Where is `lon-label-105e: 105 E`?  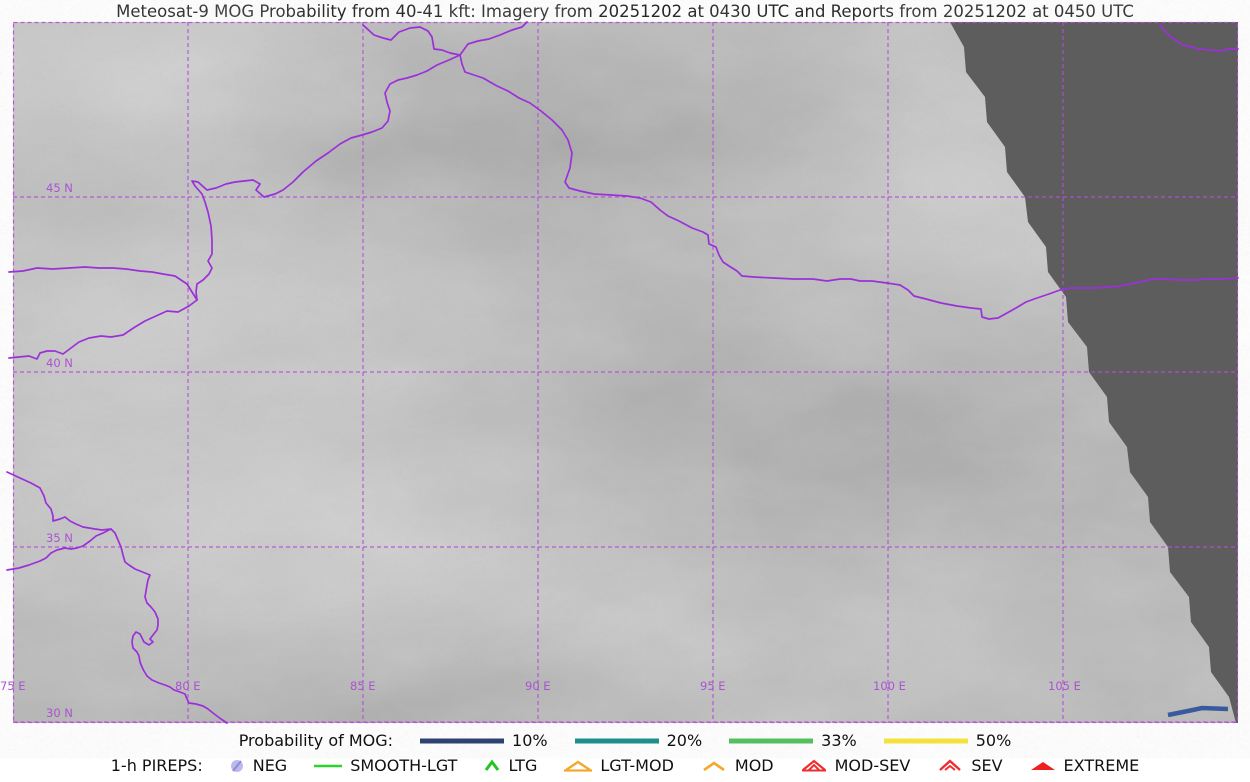 lon-label-105e: 105 E is located at coordinates (1064, 686).